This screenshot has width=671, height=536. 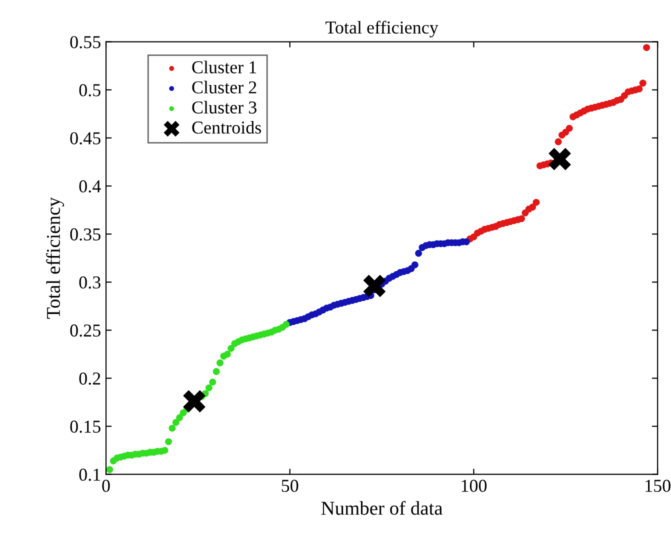 What do you see at coordinates (89, 378) in the screenshot?
I see `y-tick-label: 0.2` at bounding box center [89, 378].